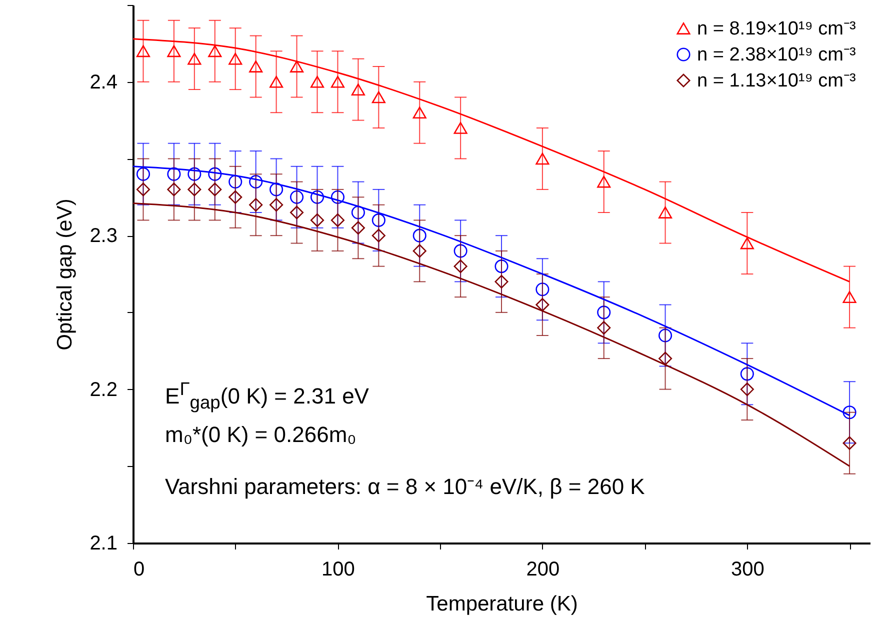 The height and width of the screenshot is (636, 880). I want to click on x-axis-title: Temperature (K), so click(502, 604).